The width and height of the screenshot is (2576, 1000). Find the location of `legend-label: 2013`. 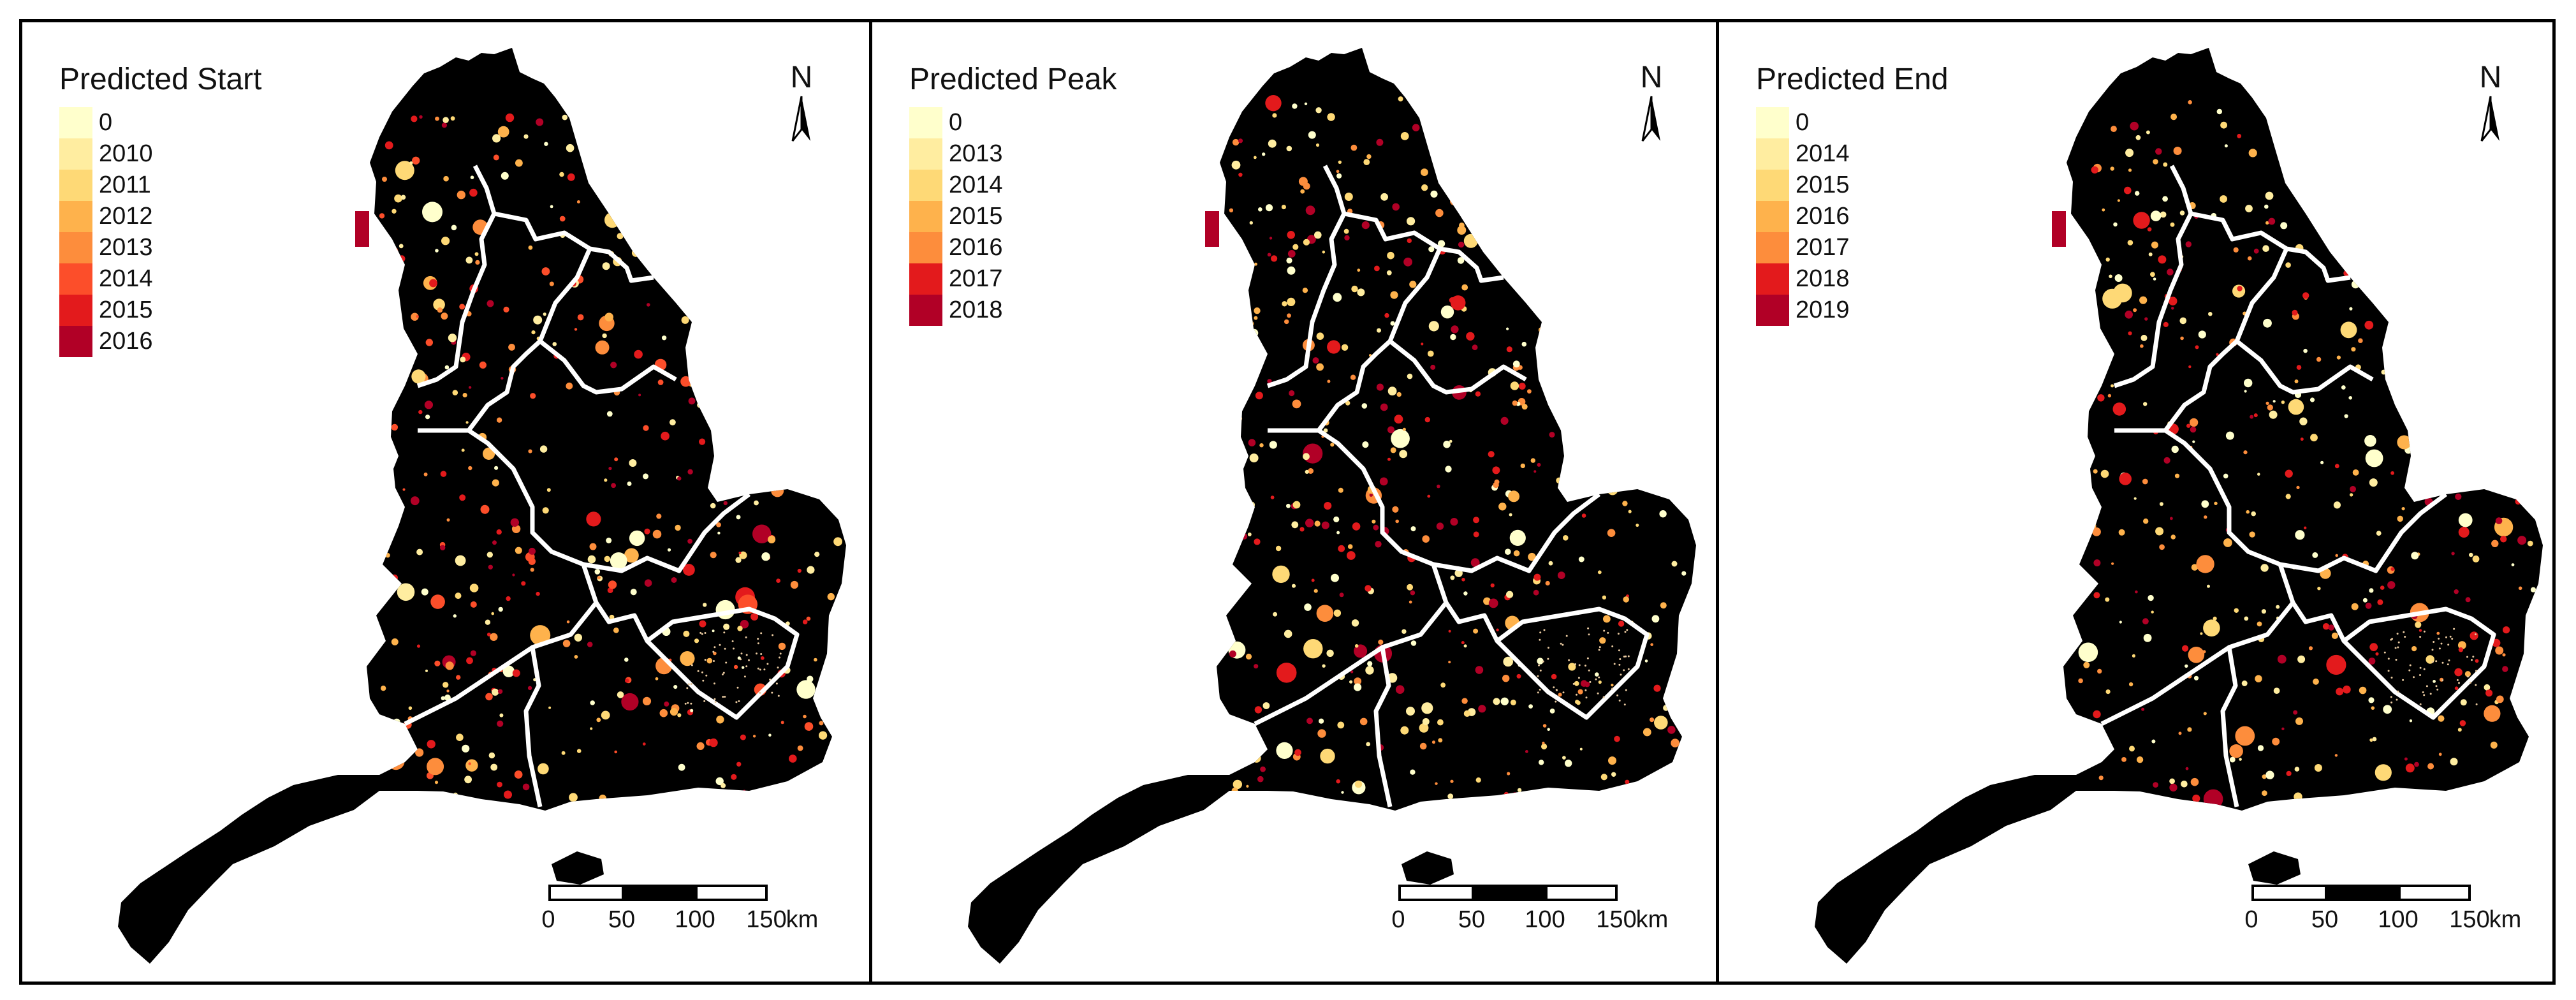

legend-label: 2013 is located at coordinates (976, 153).